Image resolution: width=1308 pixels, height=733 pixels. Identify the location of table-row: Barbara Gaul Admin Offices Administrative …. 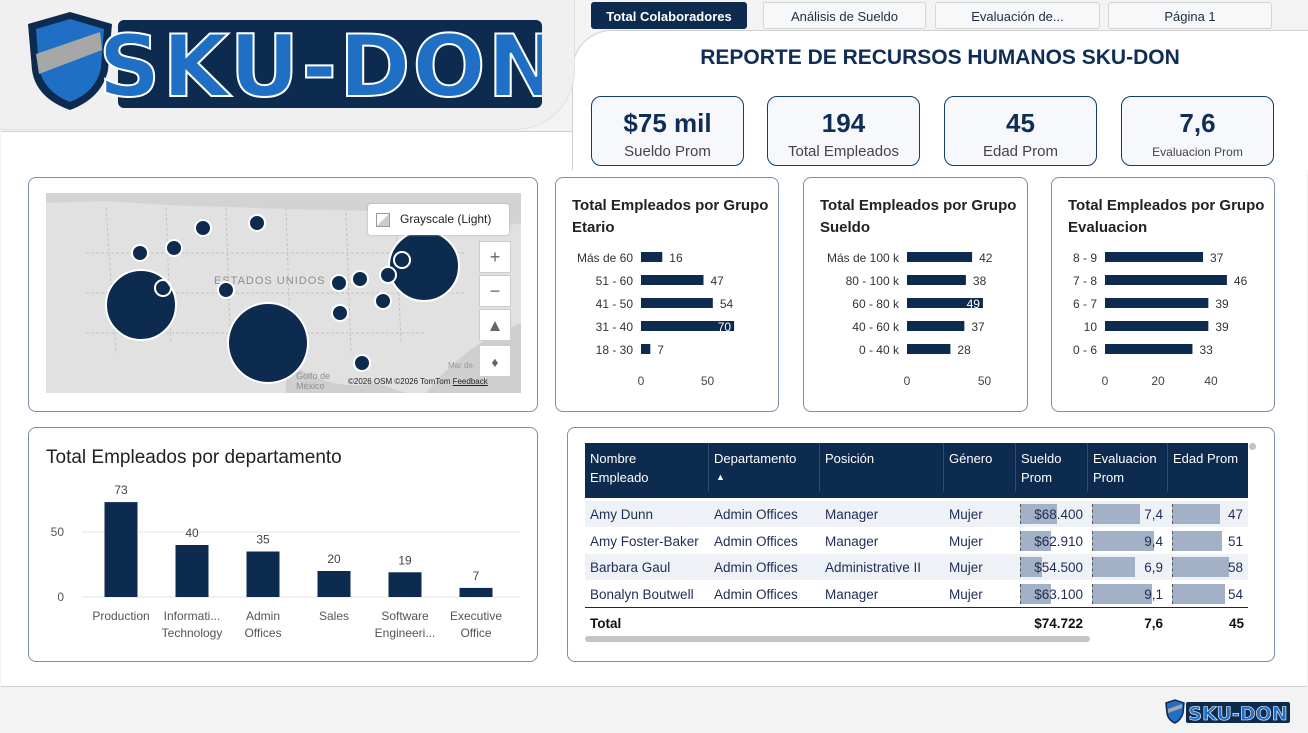
(916, 567).